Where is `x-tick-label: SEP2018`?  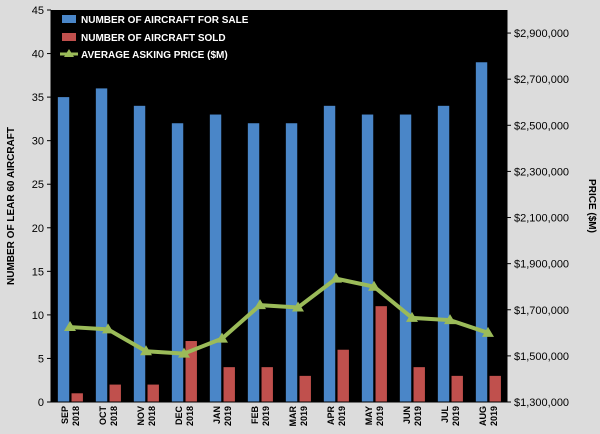 x-tick-label: SEP2018 is located at coordinates (70, 416).